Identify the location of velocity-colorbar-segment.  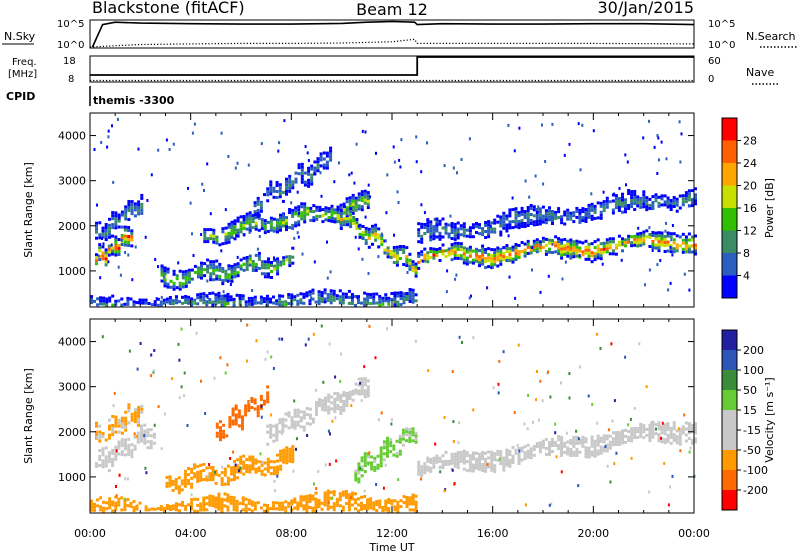
(729, 380).